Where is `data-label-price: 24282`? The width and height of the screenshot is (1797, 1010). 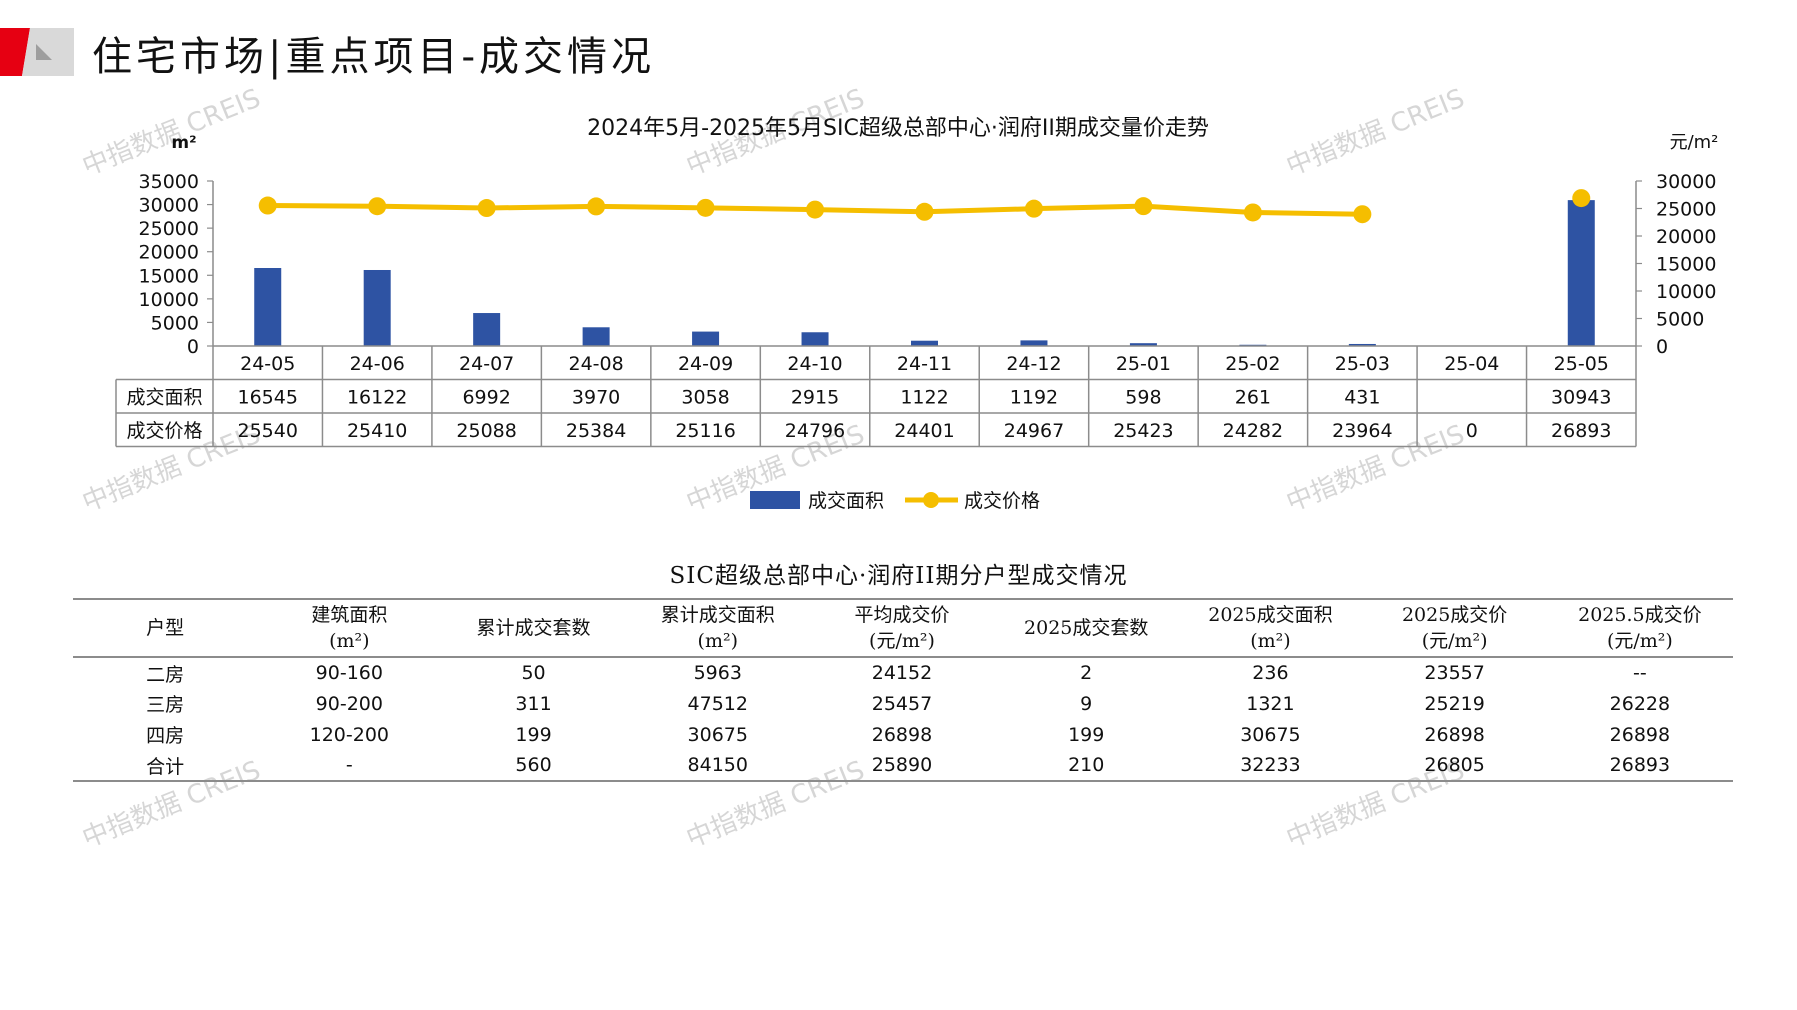
data-label-price: 24282 is located at coordinates (1253, 431).